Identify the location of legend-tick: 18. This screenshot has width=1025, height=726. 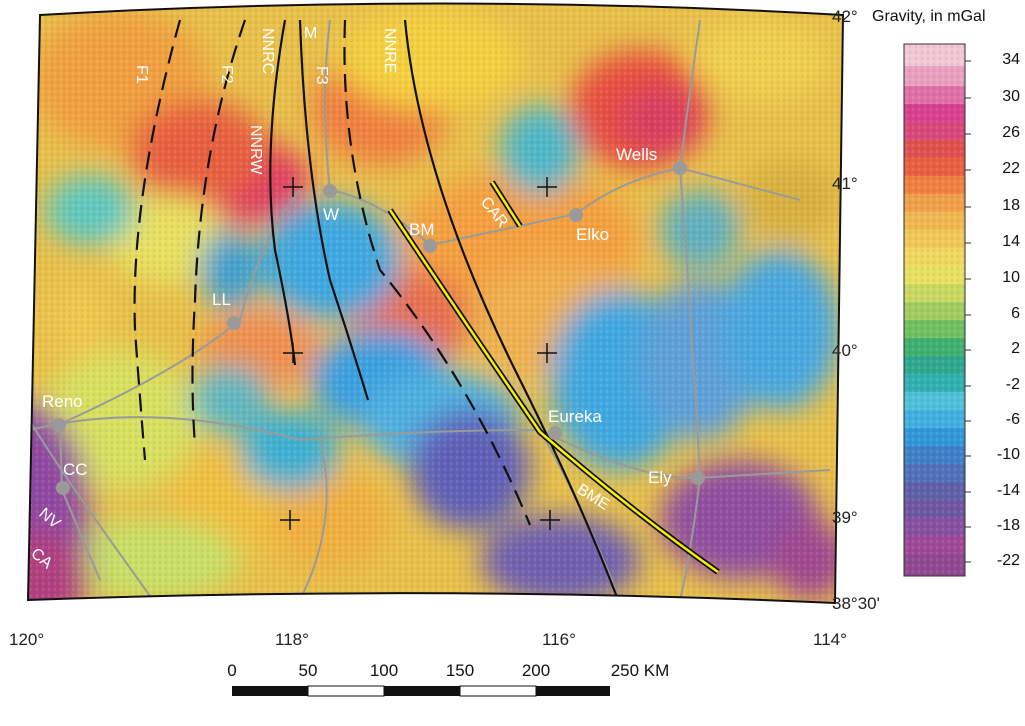
(1011, 205).